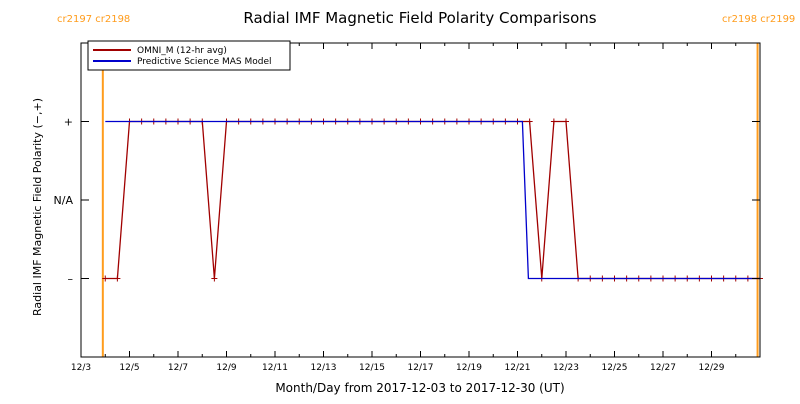  Describe the element at coordinates (204, 62) in the screenshot. I see `legend-entry: Predictive Science MAS Model` at that location.